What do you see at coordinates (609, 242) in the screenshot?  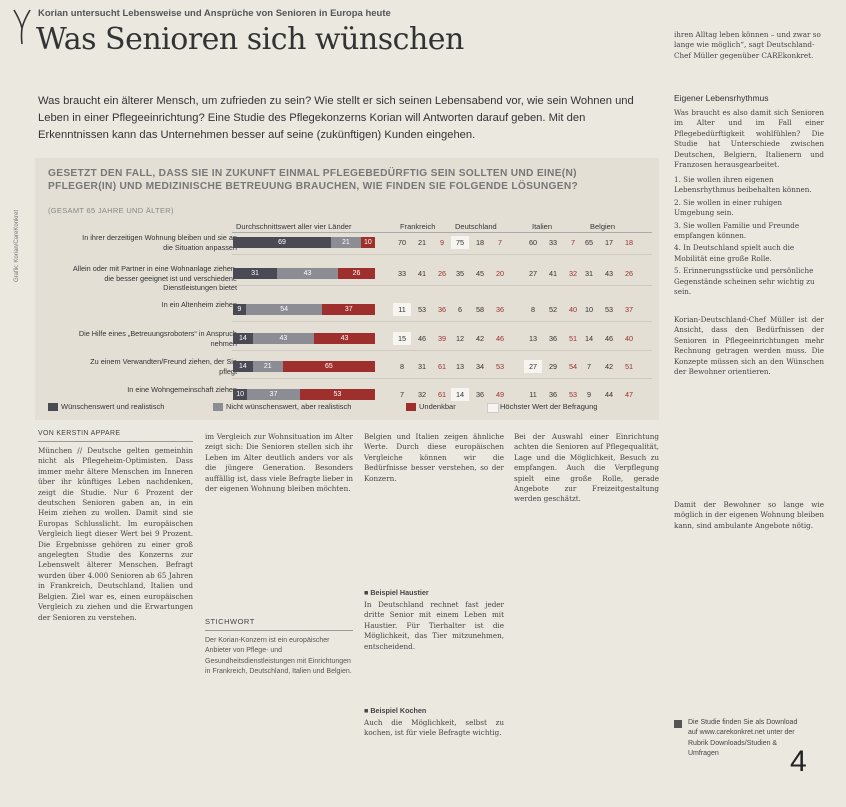 I see `data-cell: 17` at bounding box center [609, 242].